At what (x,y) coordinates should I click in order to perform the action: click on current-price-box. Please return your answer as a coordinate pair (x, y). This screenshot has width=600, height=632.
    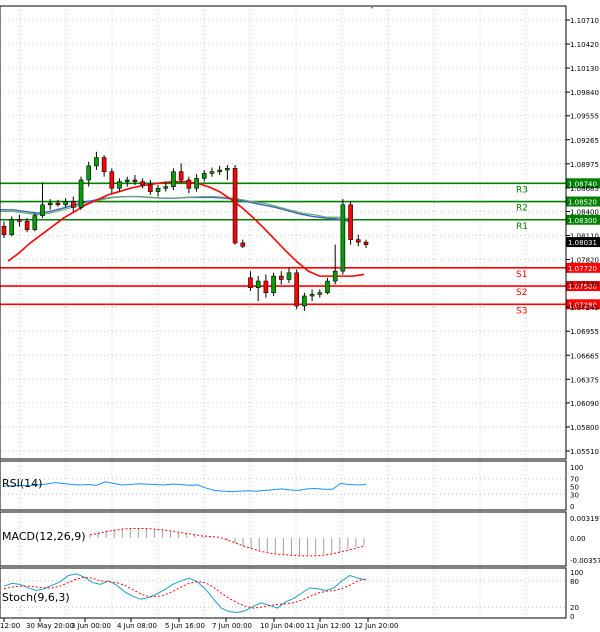
    Looking at the image, I should click on (583, 242).